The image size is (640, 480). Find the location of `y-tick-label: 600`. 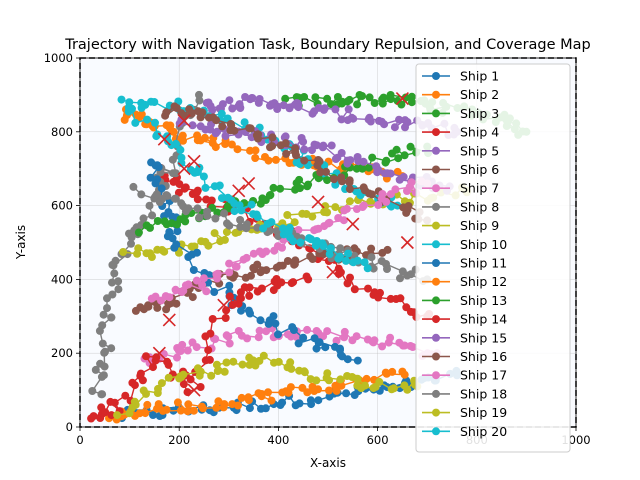

y-tick-label: 600 is located at coordinates (62, 206).